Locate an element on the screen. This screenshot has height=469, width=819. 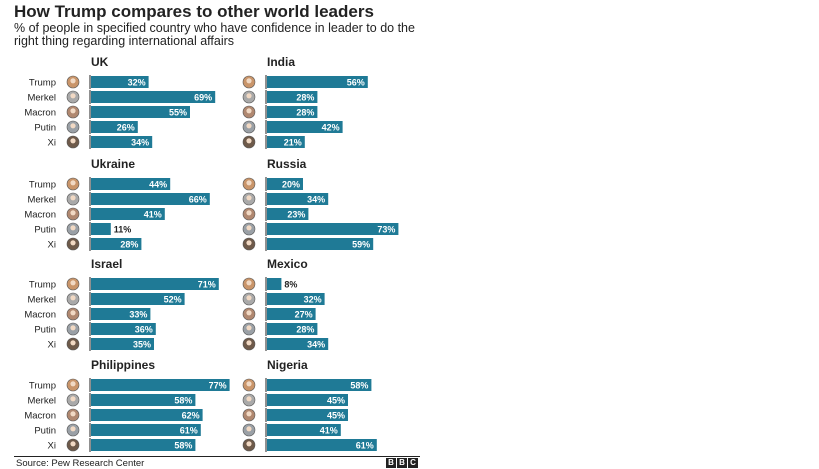
logo-letter: B is located at coordinates (402, 463).